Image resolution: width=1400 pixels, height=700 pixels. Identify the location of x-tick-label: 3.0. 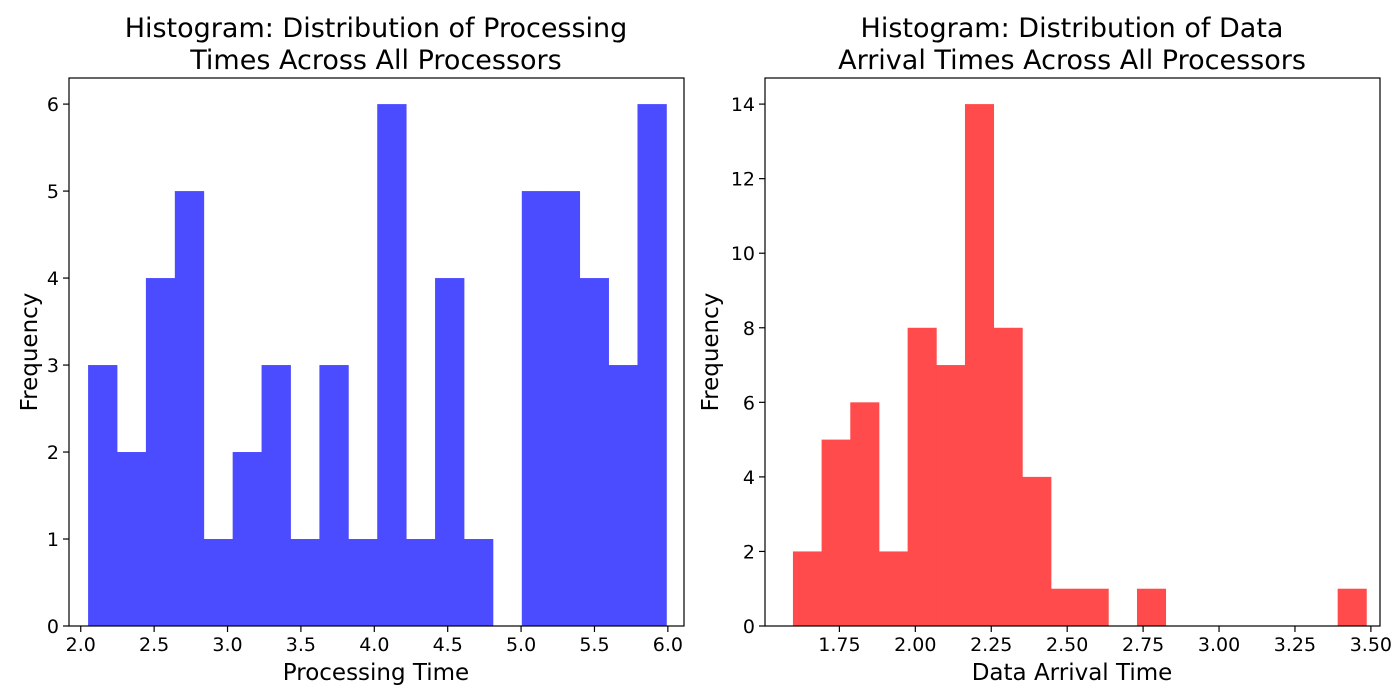
(227, 645).